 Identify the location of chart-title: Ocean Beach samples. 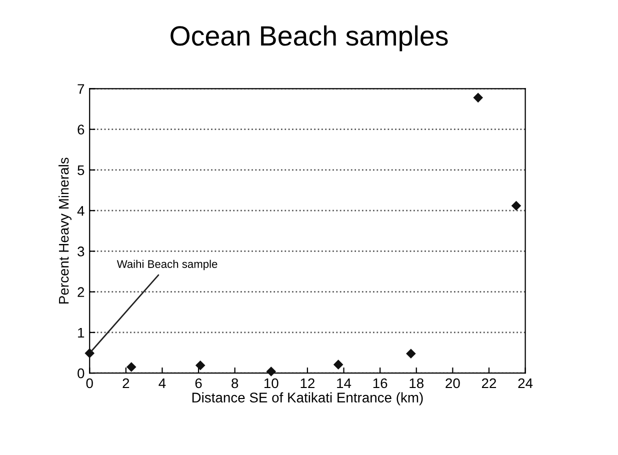
(309, 38).